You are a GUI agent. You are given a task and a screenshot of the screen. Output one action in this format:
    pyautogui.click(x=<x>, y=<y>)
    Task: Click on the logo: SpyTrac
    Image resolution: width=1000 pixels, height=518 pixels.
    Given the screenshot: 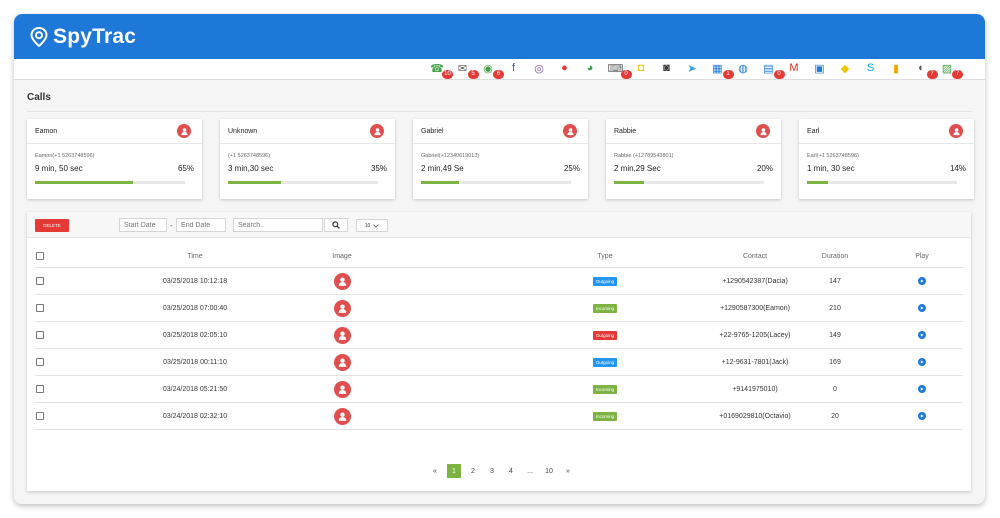 What is the action you would take?
    pyautogui.click(x=83, y=37)
    